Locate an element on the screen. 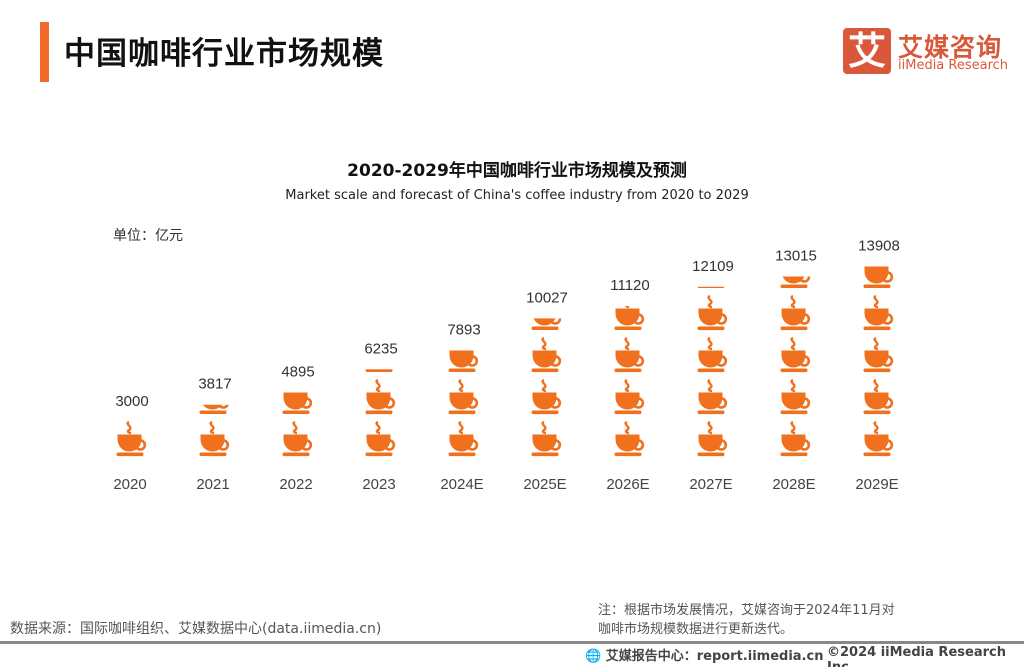 The width and height of the screenshot is (1024, 667). logo-en: iiMedia Research is located at coordinates (953, 65).